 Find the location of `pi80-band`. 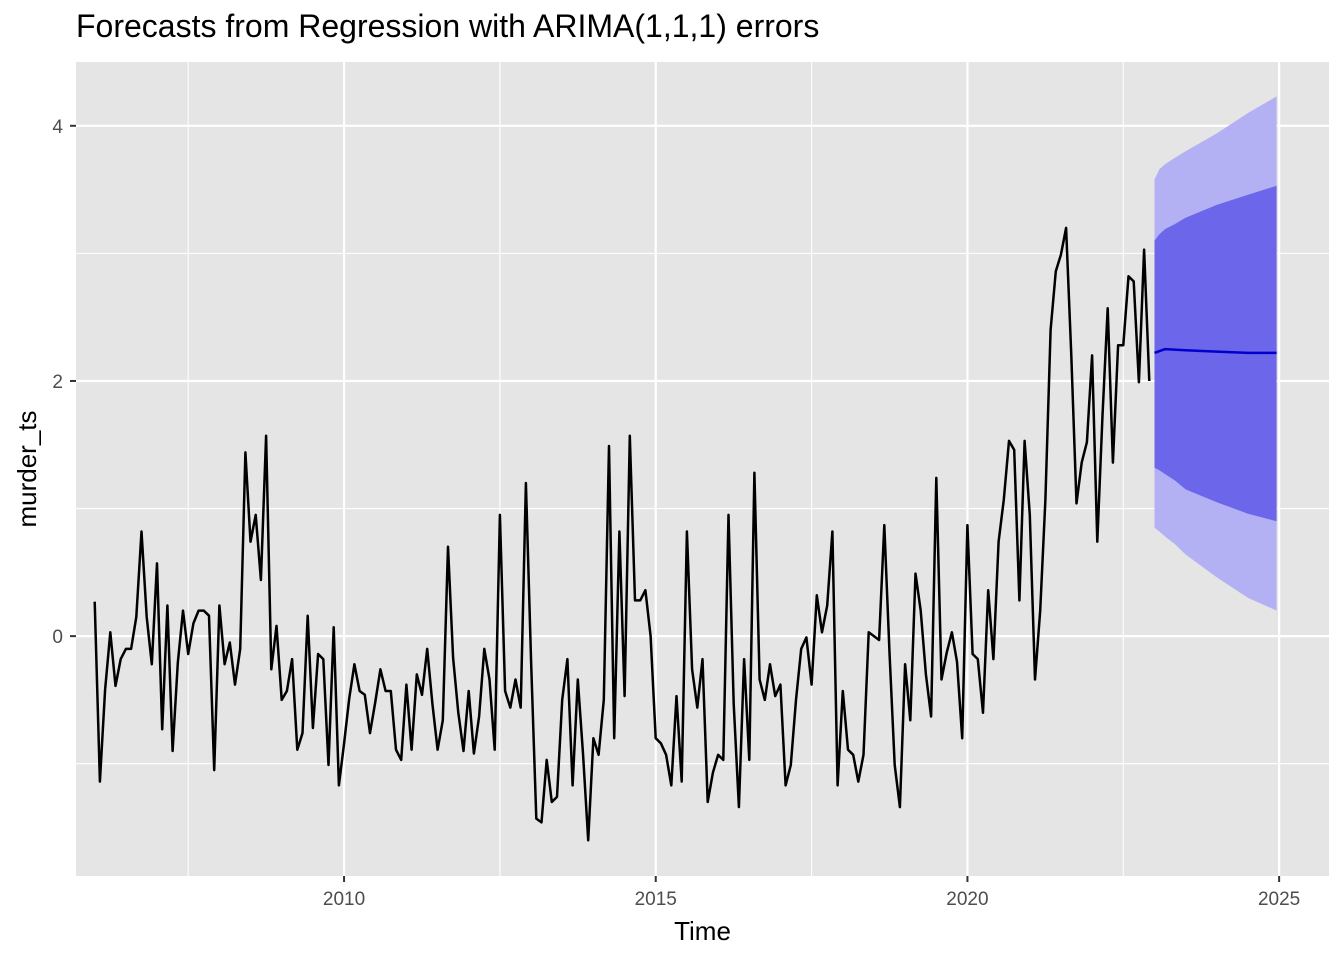

pi80-band is located at coordinates (1215, 353).